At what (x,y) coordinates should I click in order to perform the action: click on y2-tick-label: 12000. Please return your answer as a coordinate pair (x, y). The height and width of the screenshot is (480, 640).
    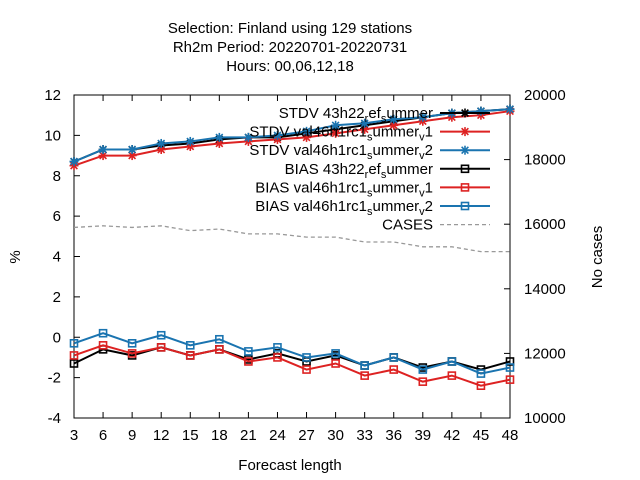
    Looking at the image, I should click on (545, 353).